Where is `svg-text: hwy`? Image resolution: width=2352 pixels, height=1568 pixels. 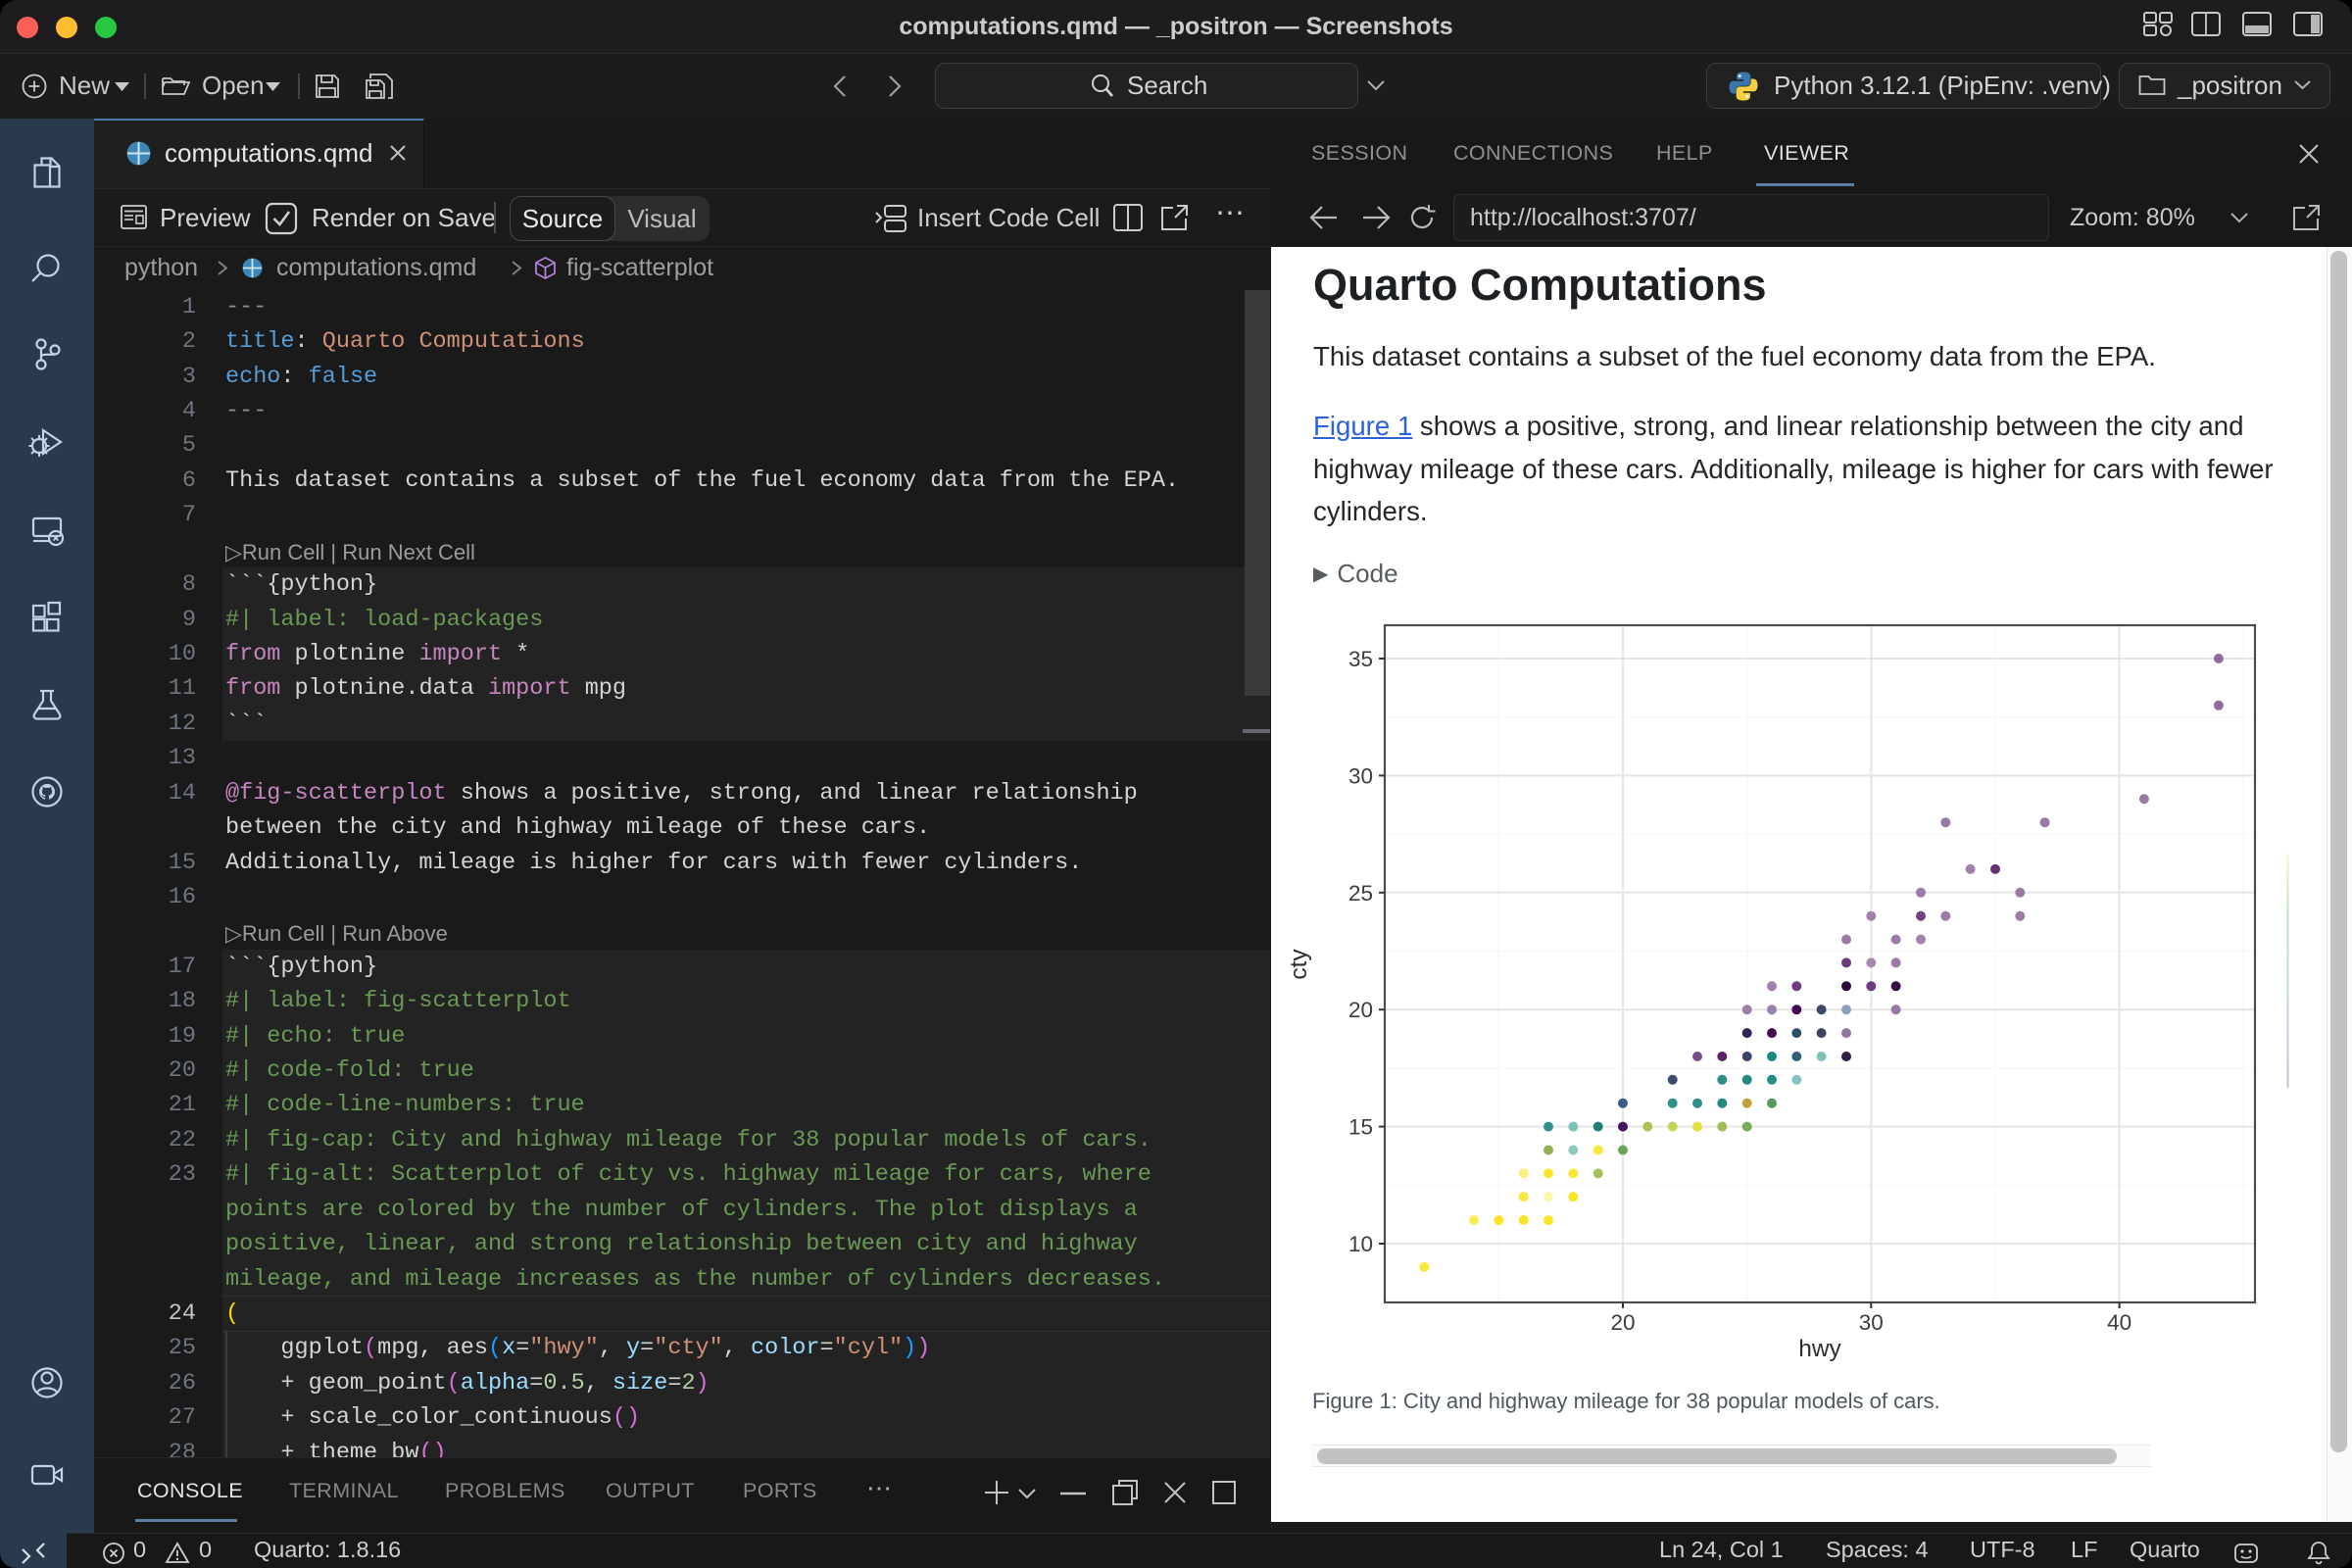
svg-text: hwy is located at coordinates (1819, 1349).